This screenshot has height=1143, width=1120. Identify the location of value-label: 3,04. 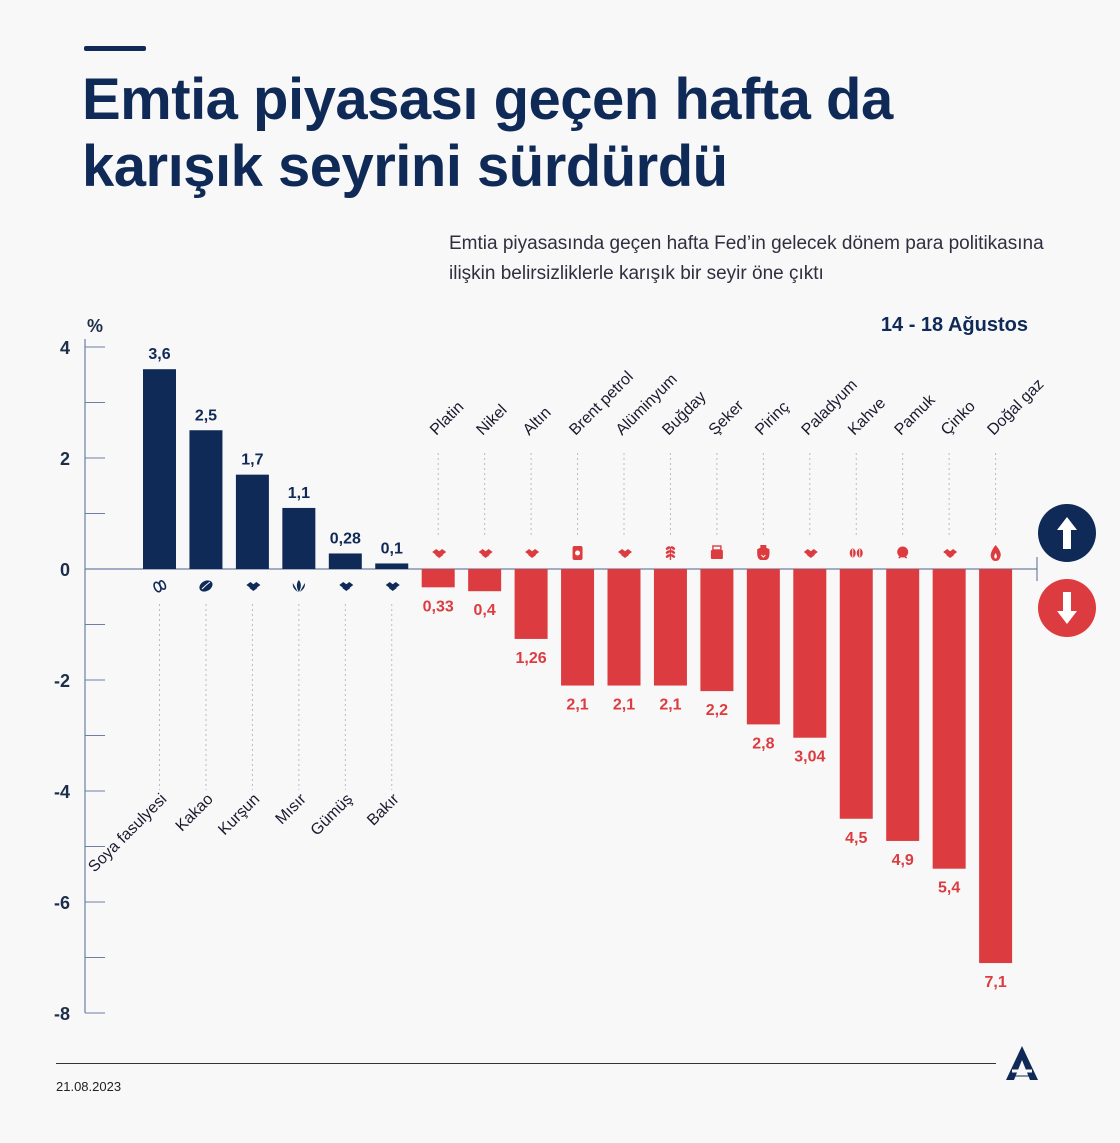
(809, 757).